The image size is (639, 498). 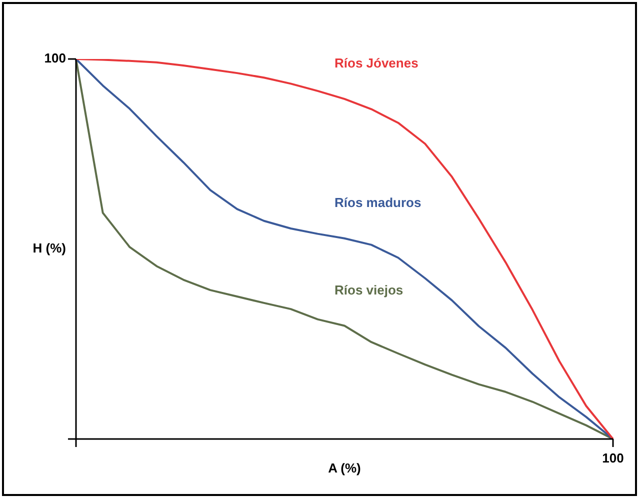 What do you see at coordinates (49, 248) in the screenshot?
I see `y-axis-title: H (%)` at bounding box center [49, 248].